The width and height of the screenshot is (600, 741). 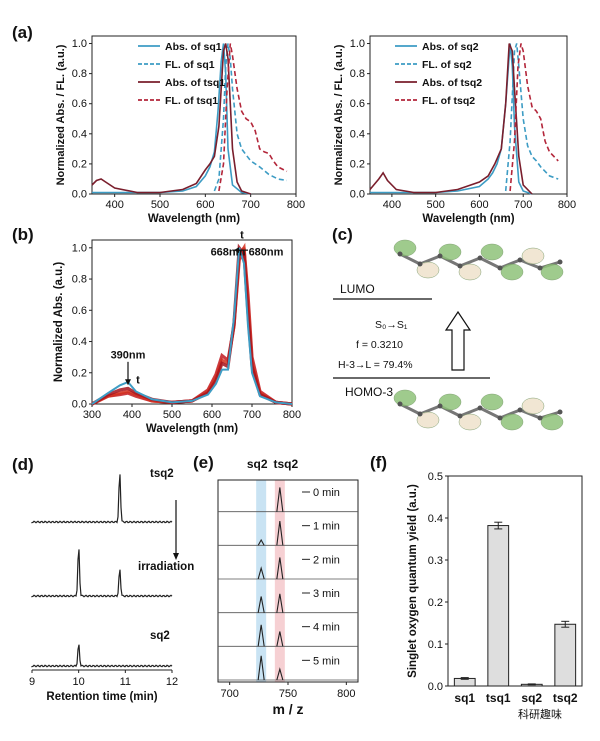 I want to click on panel-b-ytick-label: 0.0, so click(x=79, y=405).